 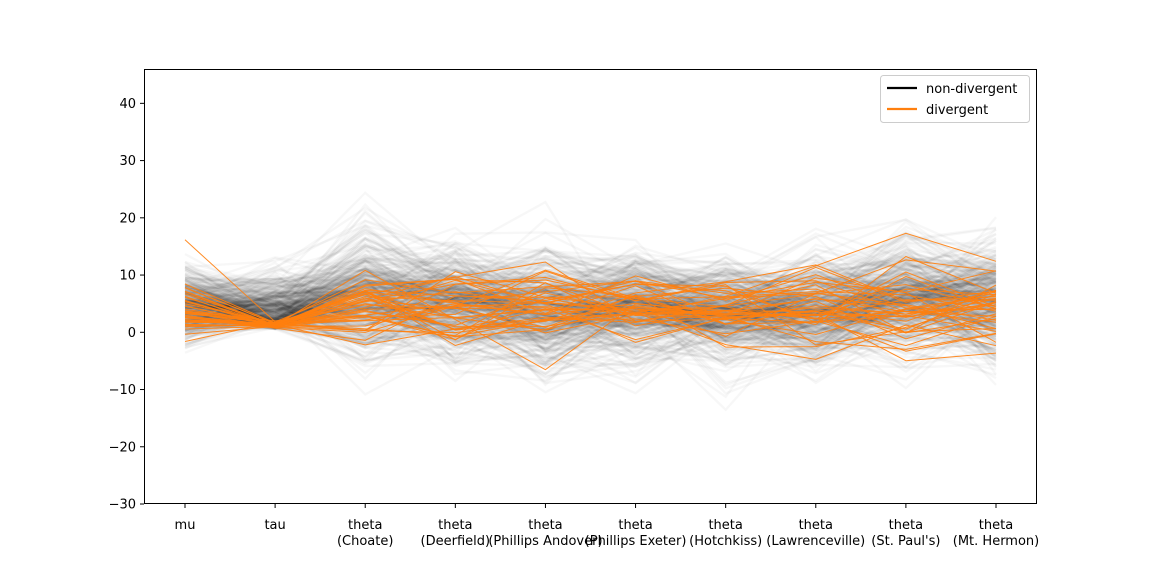 I want to click on y-tick-label: −10, so click(x=122, y=390).